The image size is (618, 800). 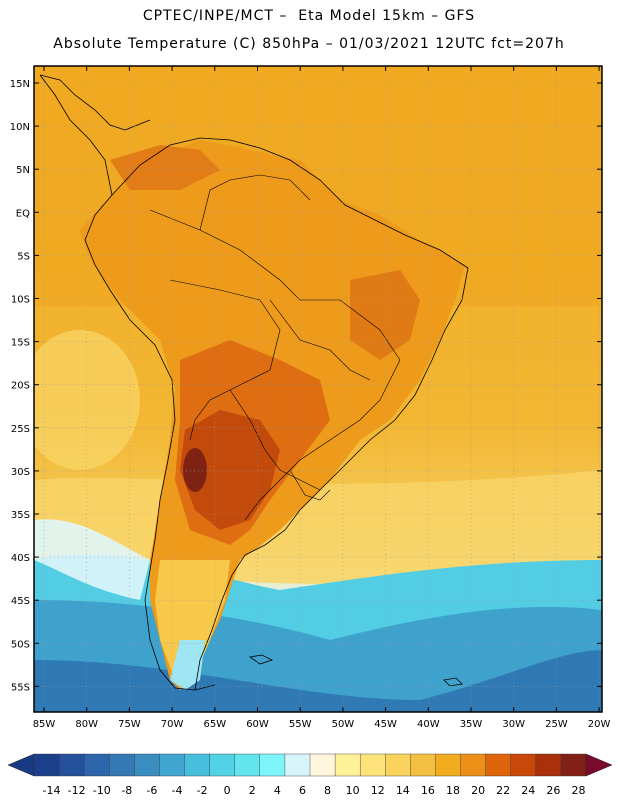 What do you see at coordinates (92, 559) in the screenshot?
I see `chile-coast-pale-patch` at bounding box center [92, 559].